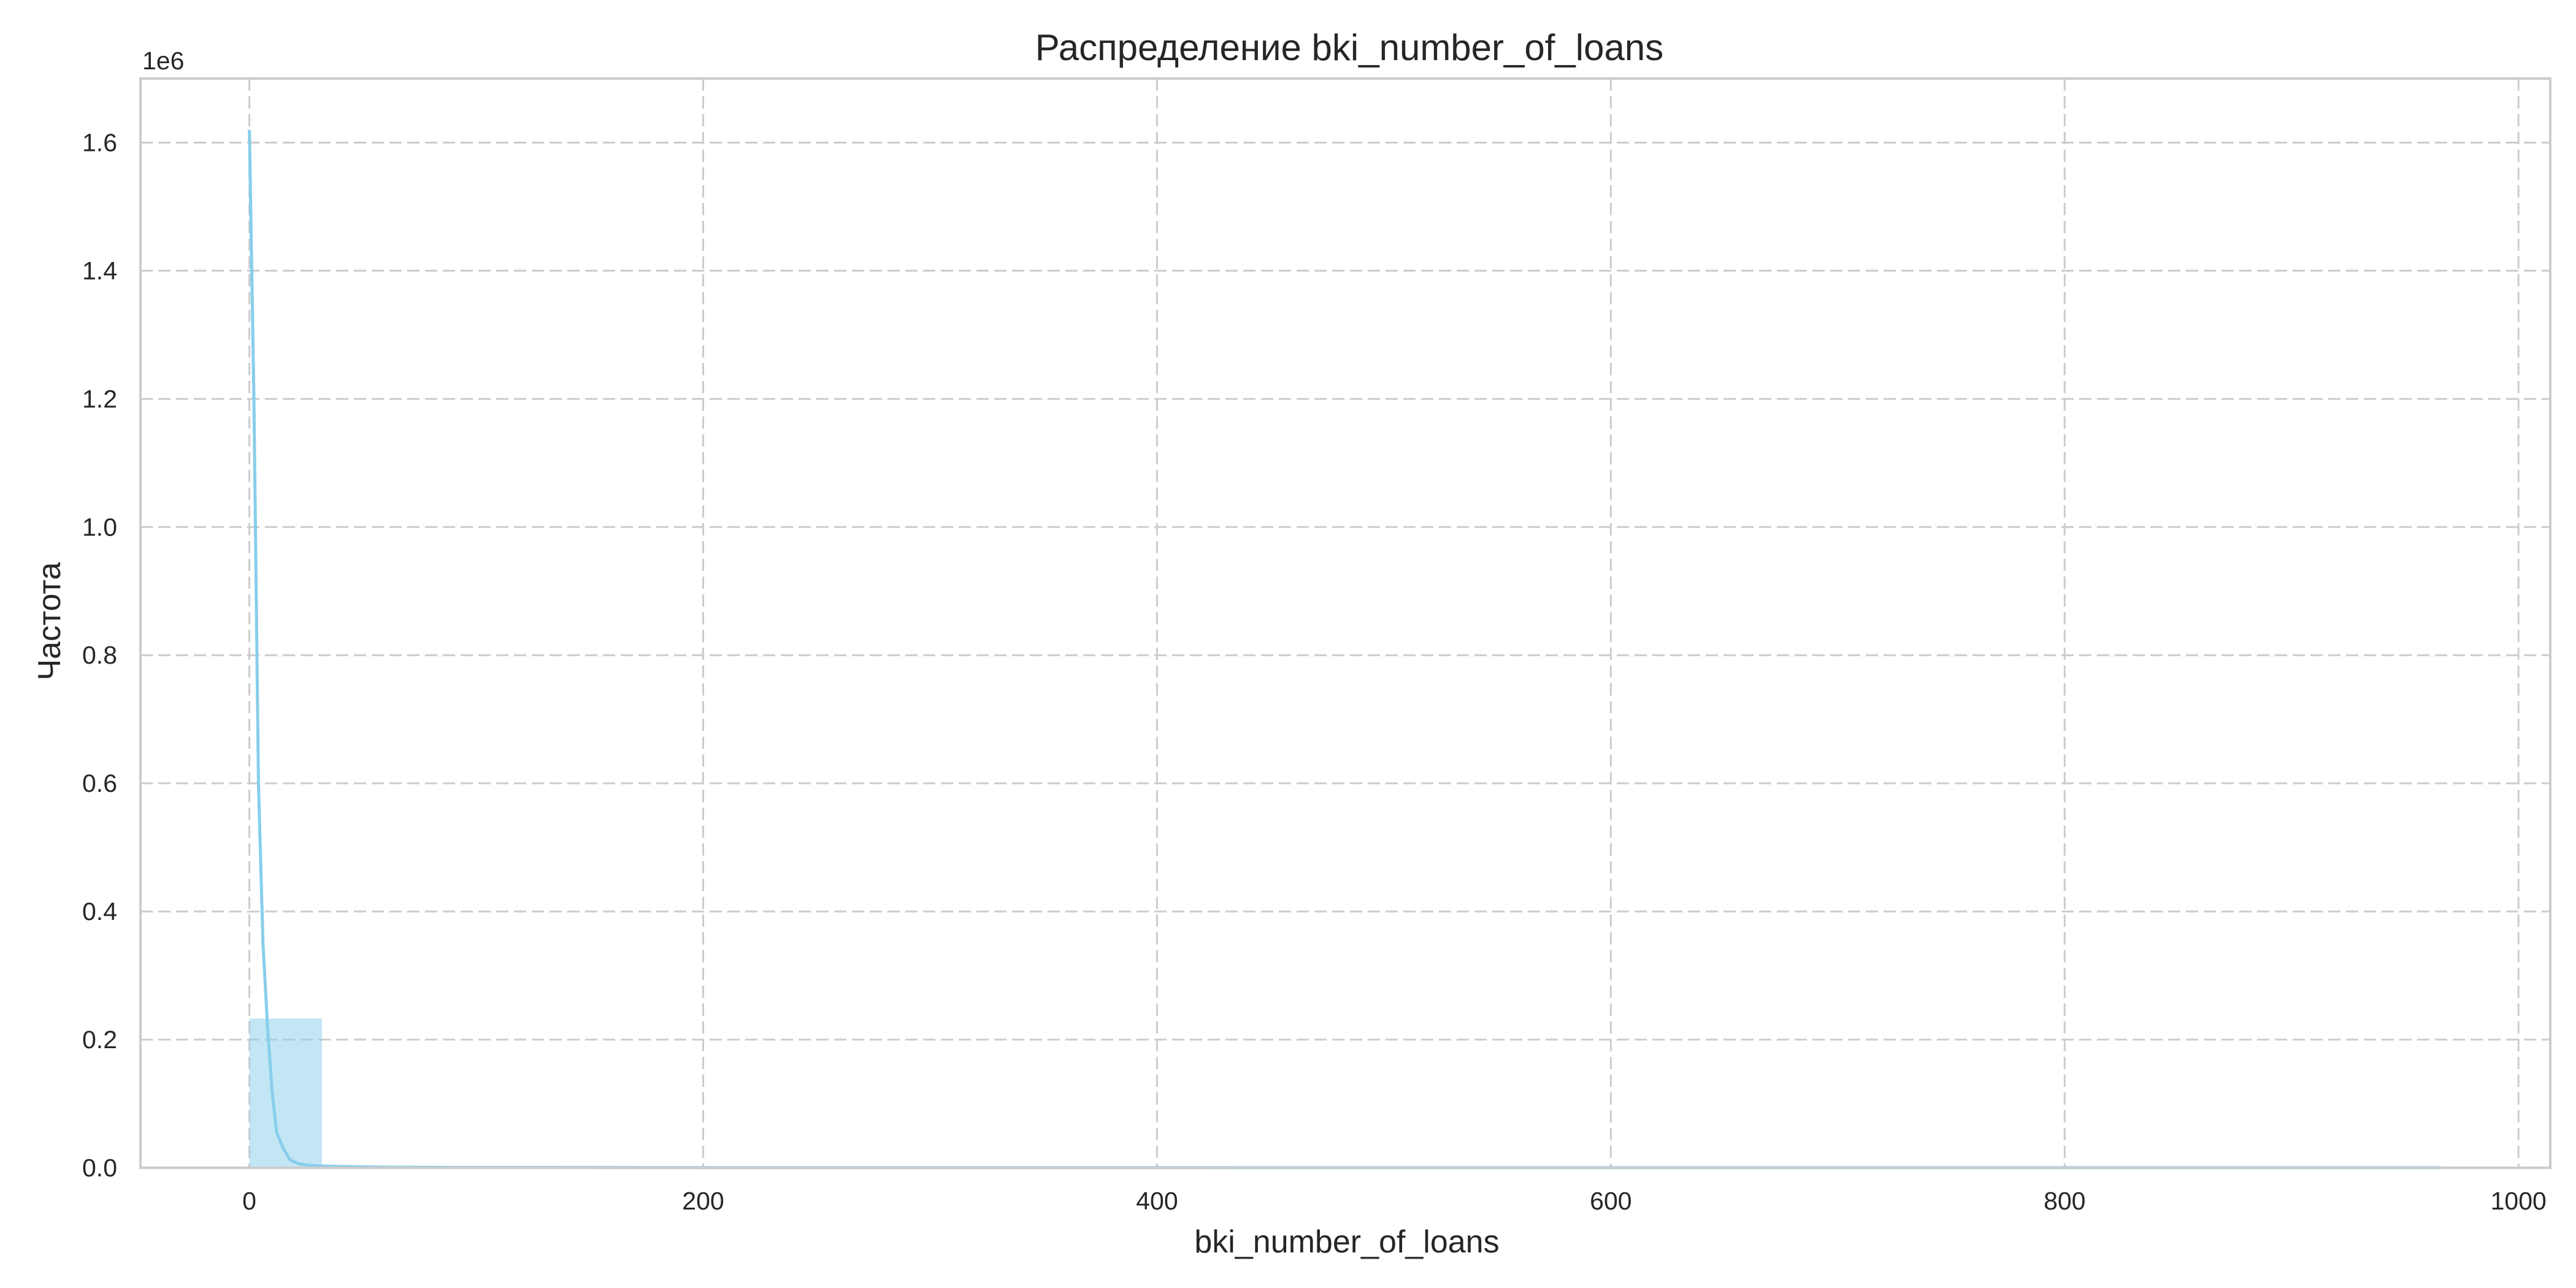 This screenshot has width=2576, height=1288. What do you see at coordinates (163, 61) in the screenshot?
I see `y-offset-label: 1e6` at bounding box center [163, 61].